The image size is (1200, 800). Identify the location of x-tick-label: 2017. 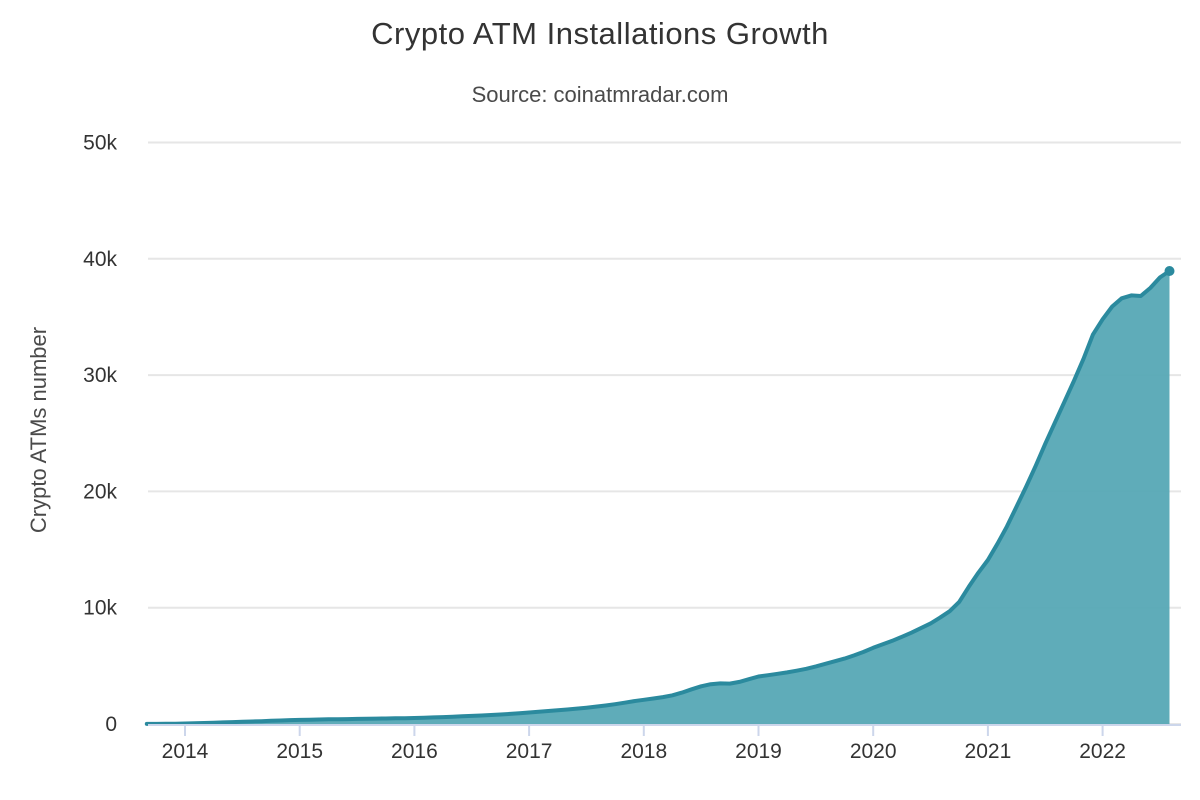
(529, 751).